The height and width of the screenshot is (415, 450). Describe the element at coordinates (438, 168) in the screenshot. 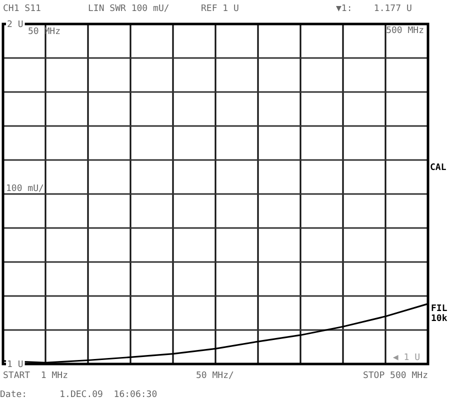

I see `text: CAL` at that location.